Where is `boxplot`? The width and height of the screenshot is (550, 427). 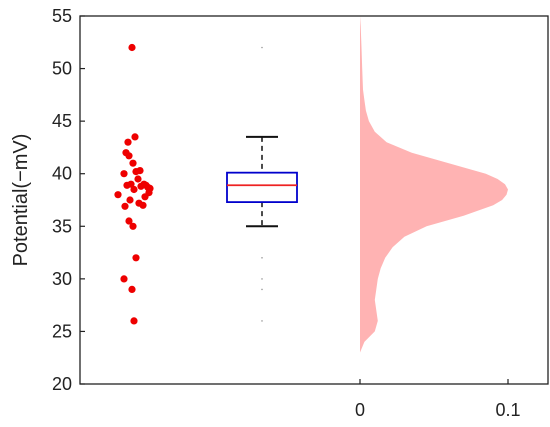
boxplot is located at coordinates (262, 184).